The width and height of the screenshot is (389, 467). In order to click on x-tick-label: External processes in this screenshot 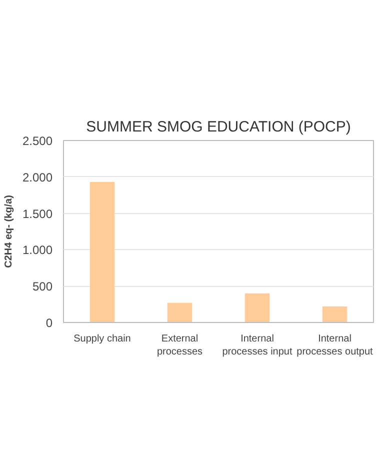, I will do `click(179, 346)`.